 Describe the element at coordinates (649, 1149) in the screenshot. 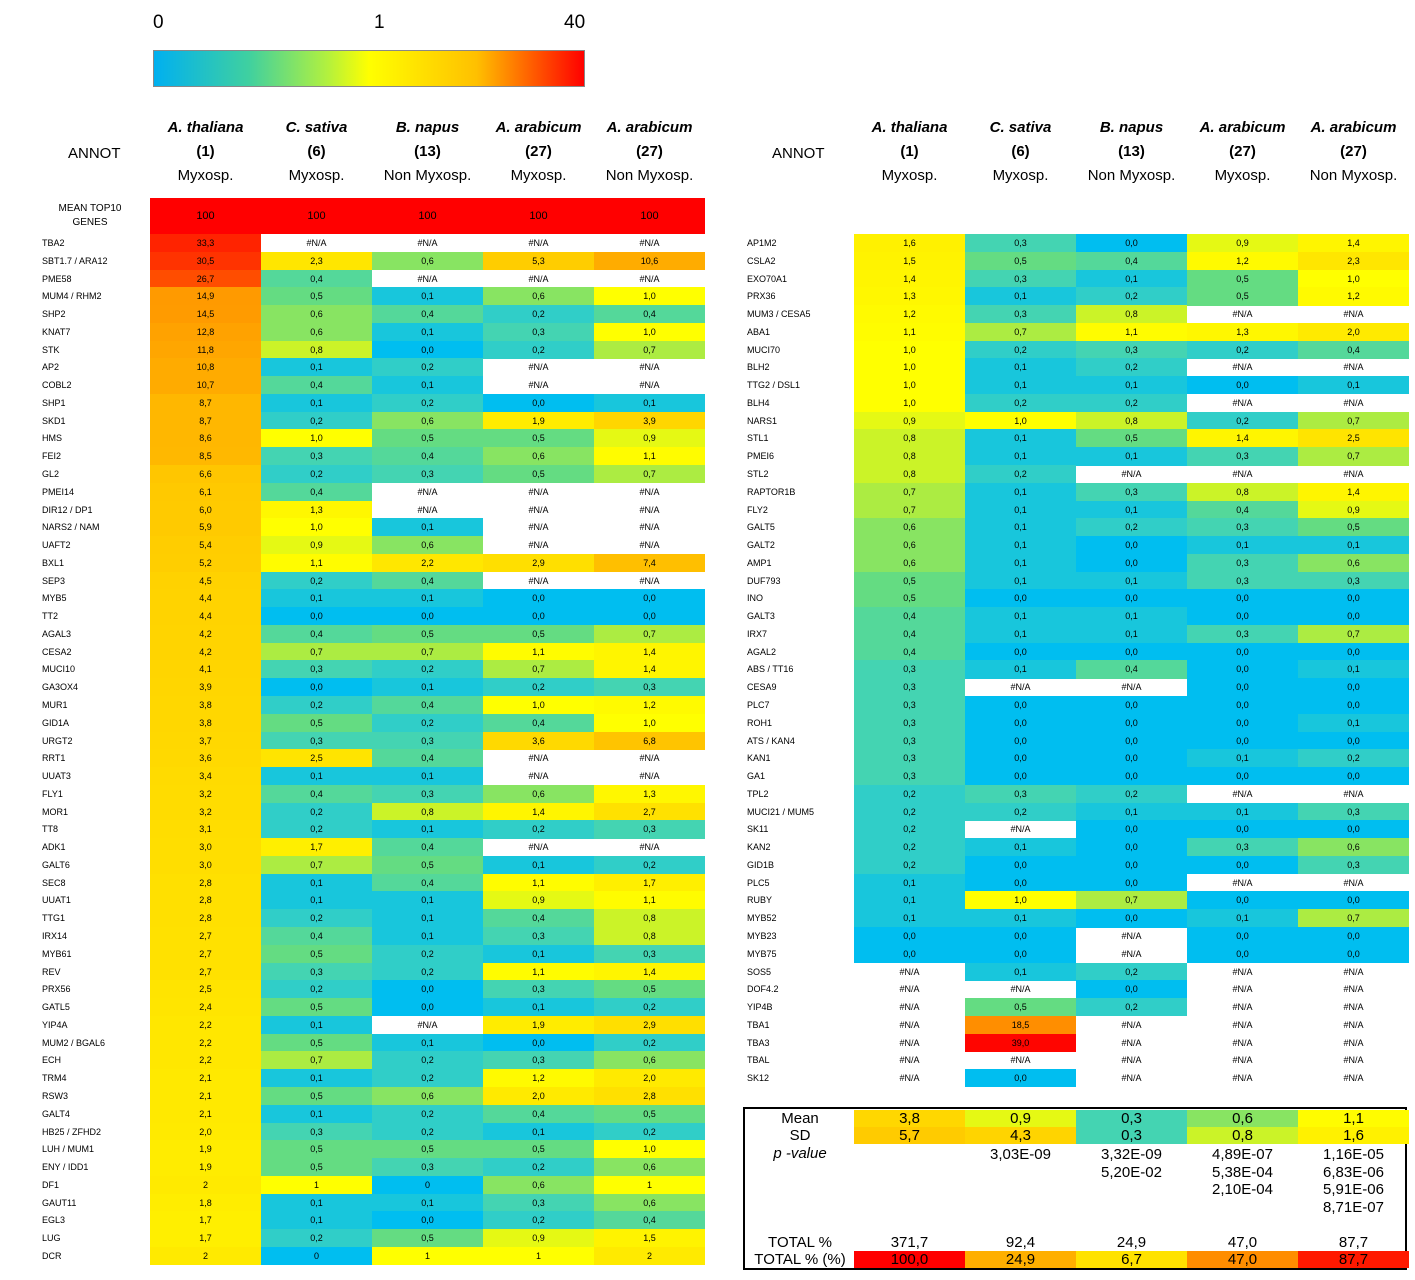

I see `heatmap-cell: 1,0` at that location.